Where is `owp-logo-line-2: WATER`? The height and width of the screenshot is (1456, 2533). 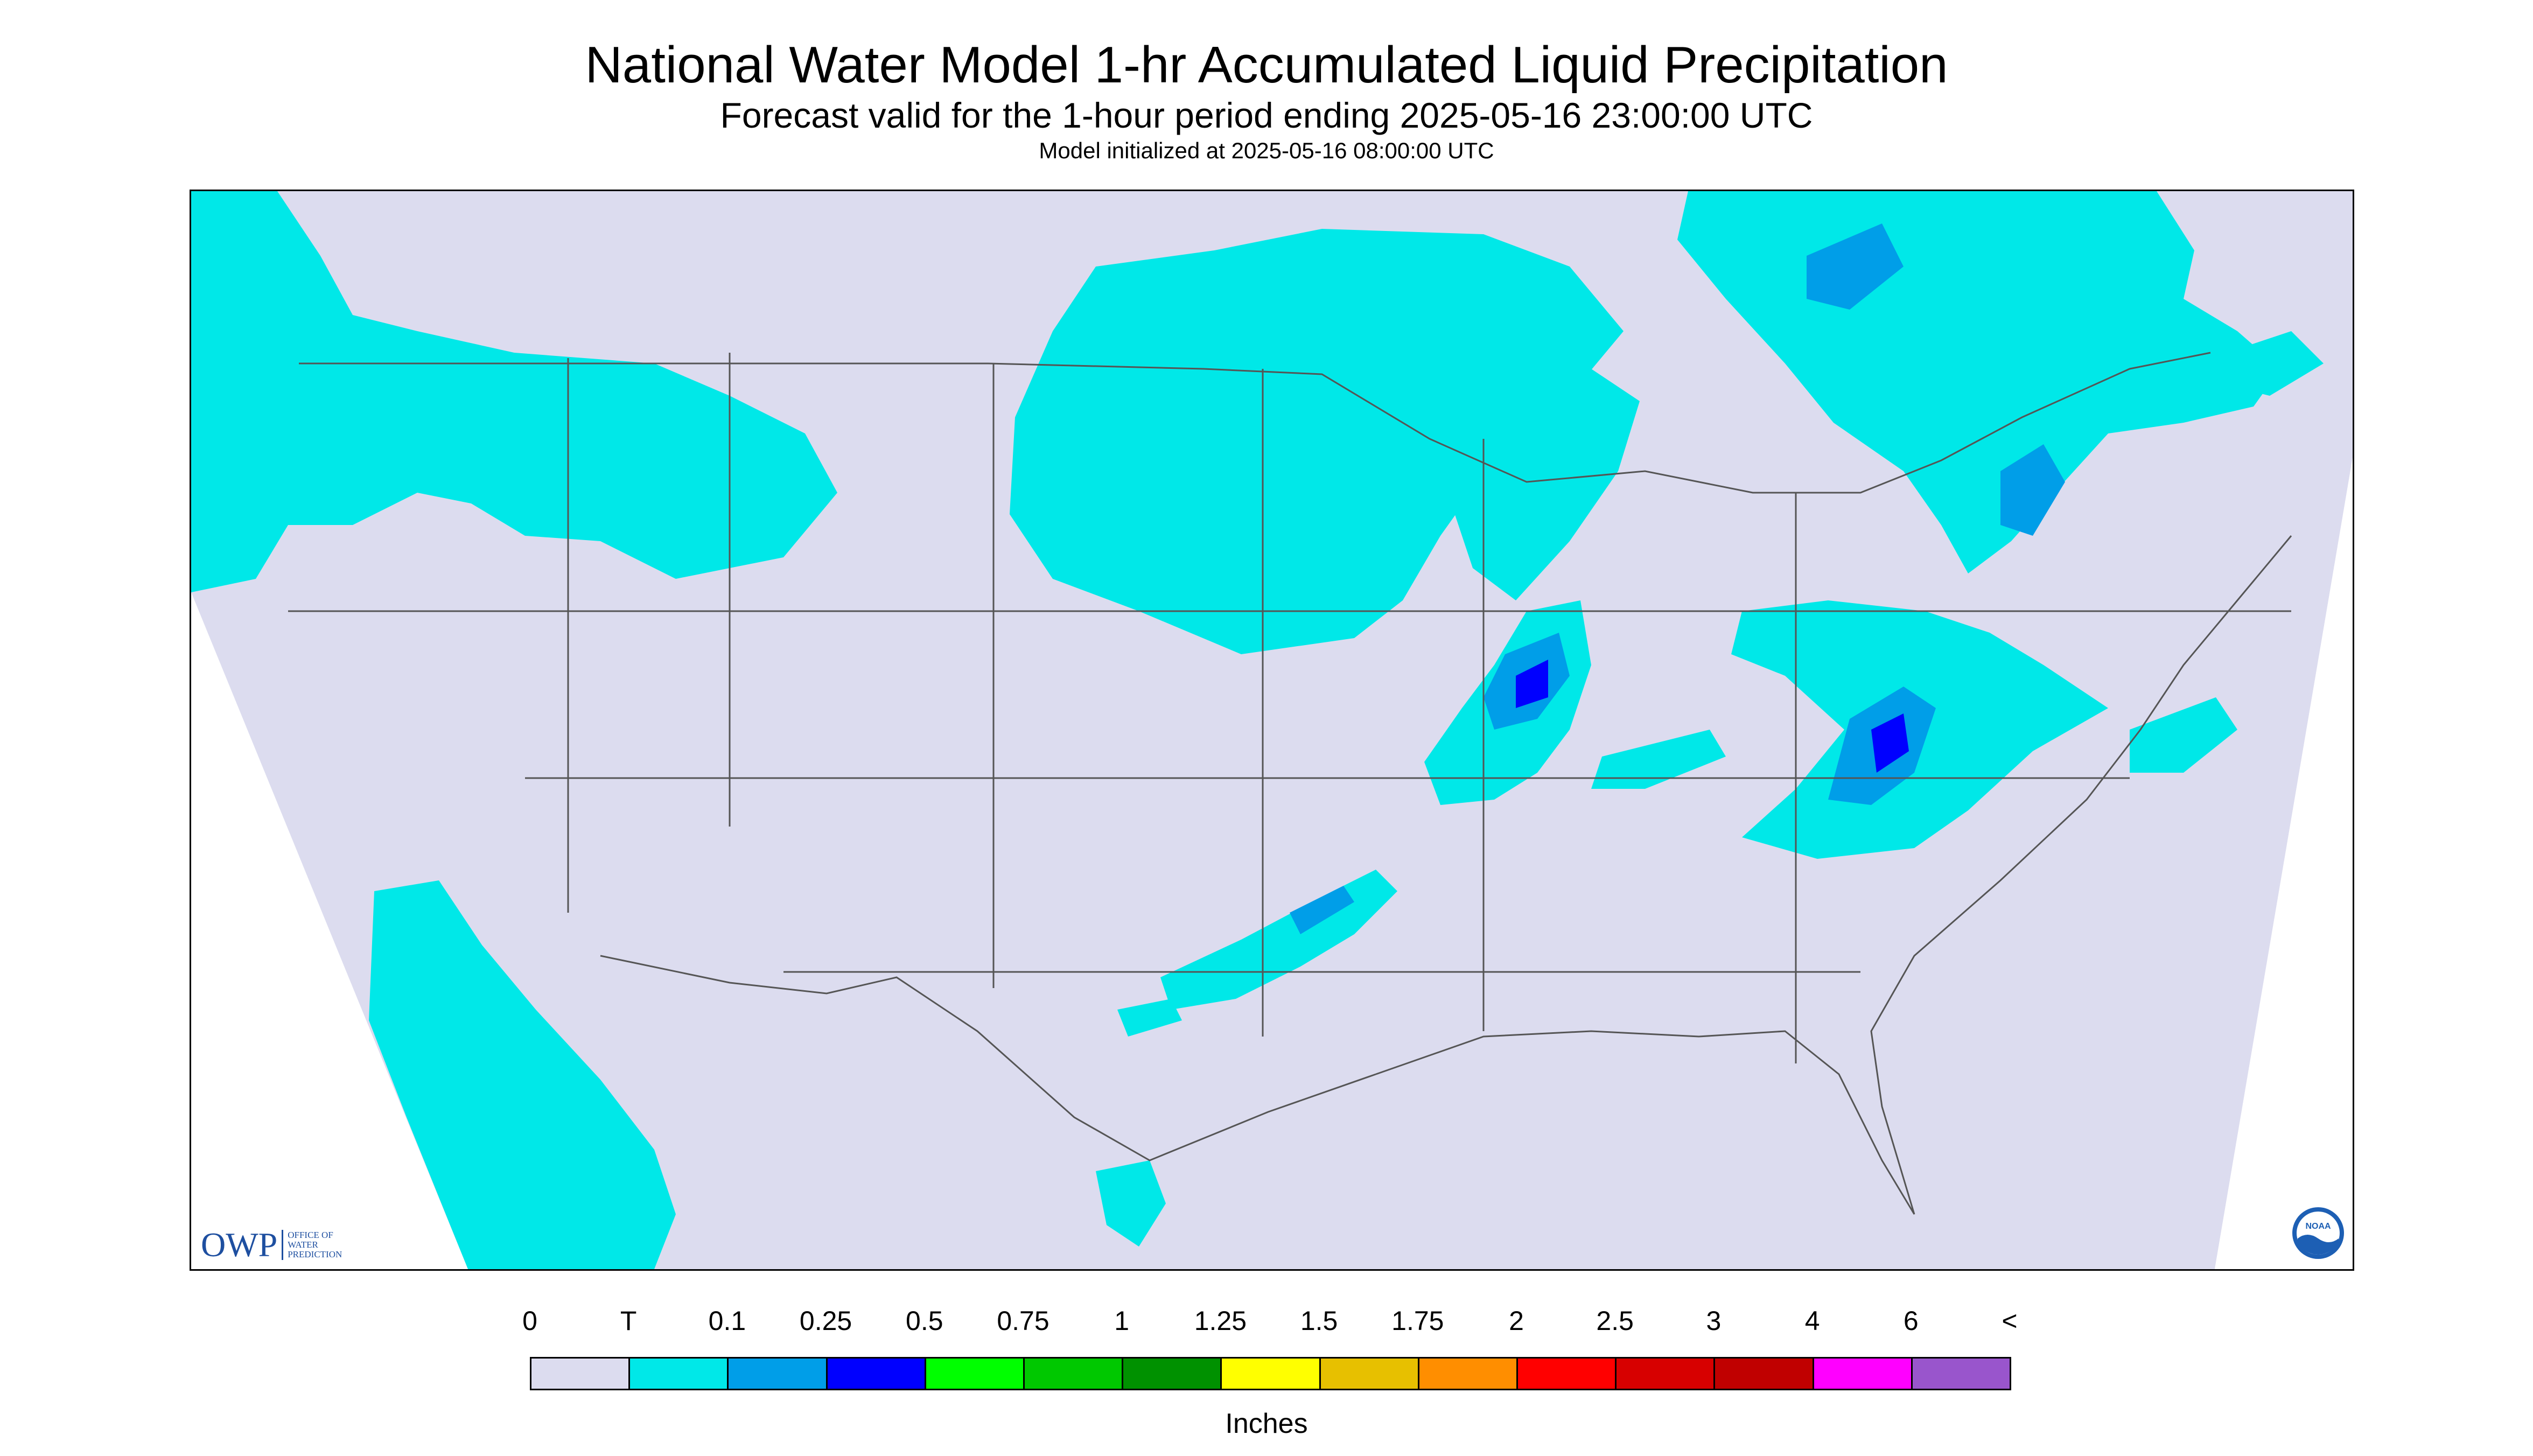
owp-logo-line-2: WATER is located at coordinates (303, 1245).